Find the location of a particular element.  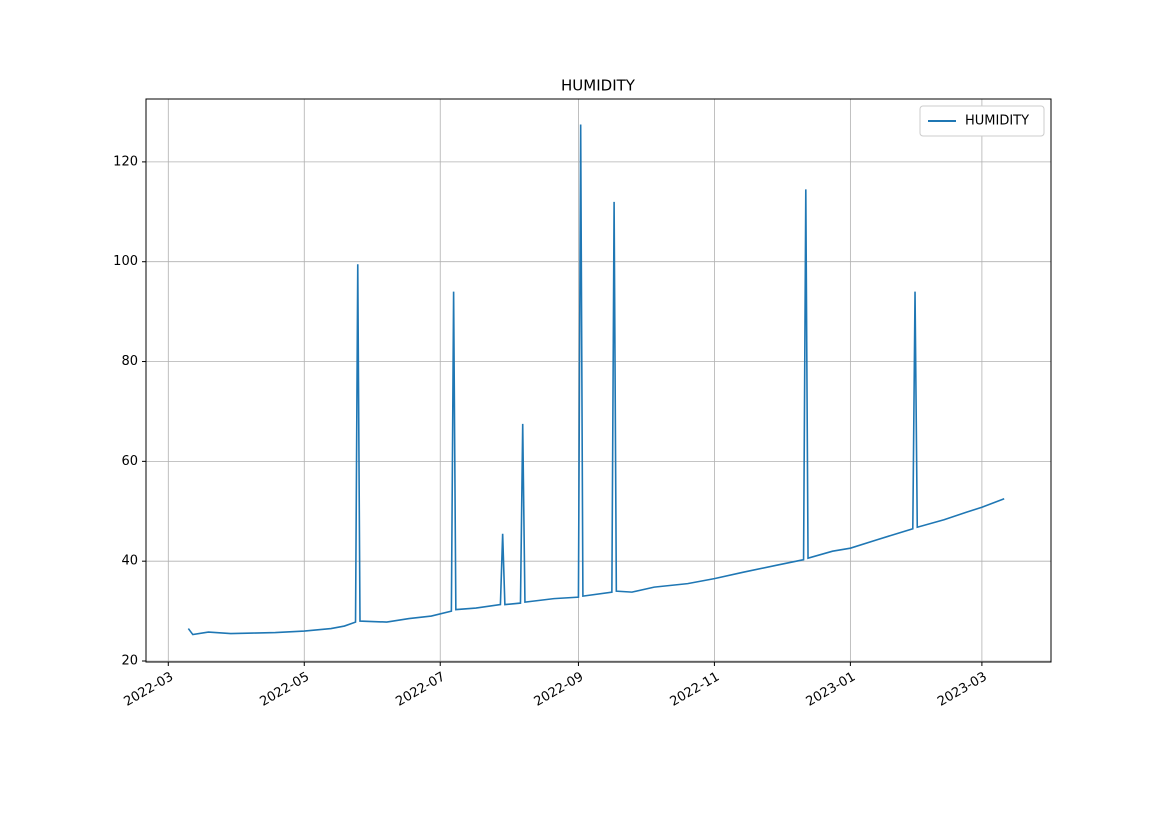

y-tick-label: 20 is located at coordinates (129, 661).